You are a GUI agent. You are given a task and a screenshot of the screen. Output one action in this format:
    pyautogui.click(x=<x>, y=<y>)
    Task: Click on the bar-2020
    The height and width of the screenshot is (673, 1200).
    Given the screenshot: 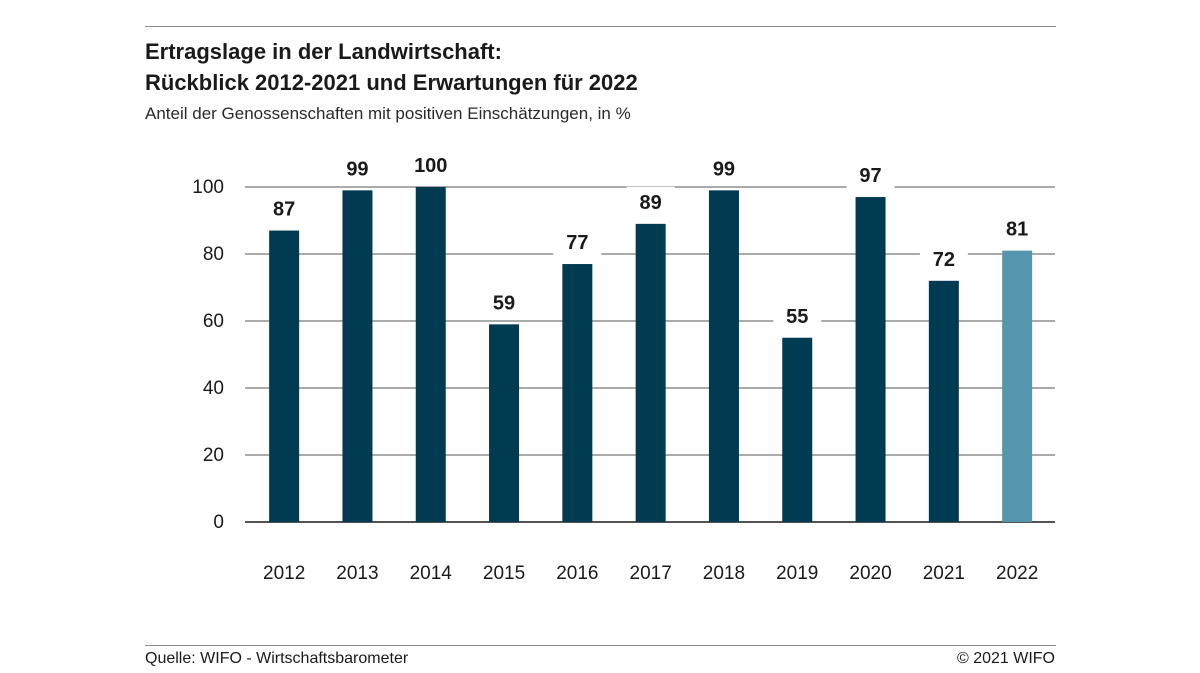 What is the action you would take?
    pyautogui.click(x=870, y=360)
    